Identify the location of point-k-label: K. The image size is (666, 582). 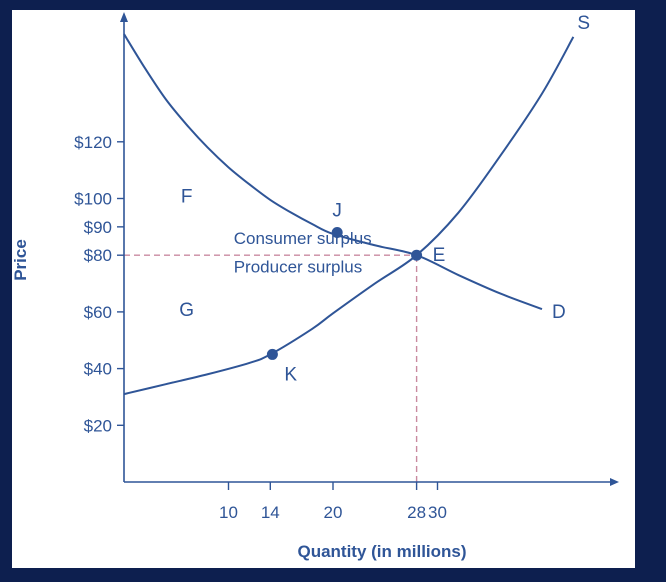
(290, 374).